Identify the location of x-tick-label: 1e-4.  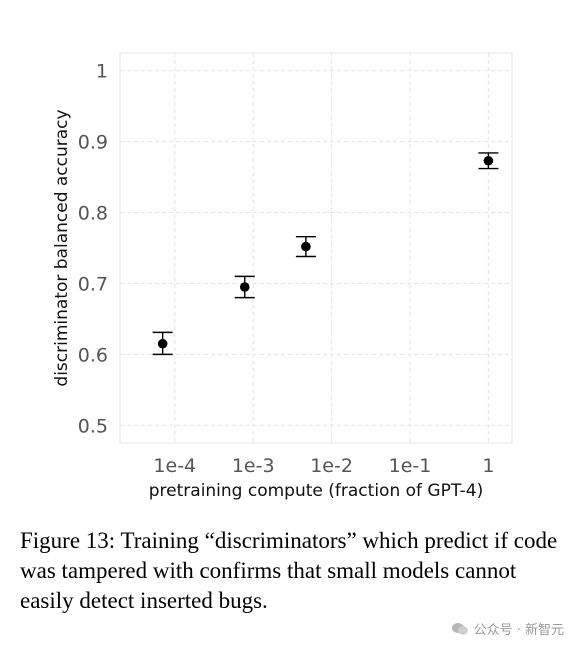
(174, 466).